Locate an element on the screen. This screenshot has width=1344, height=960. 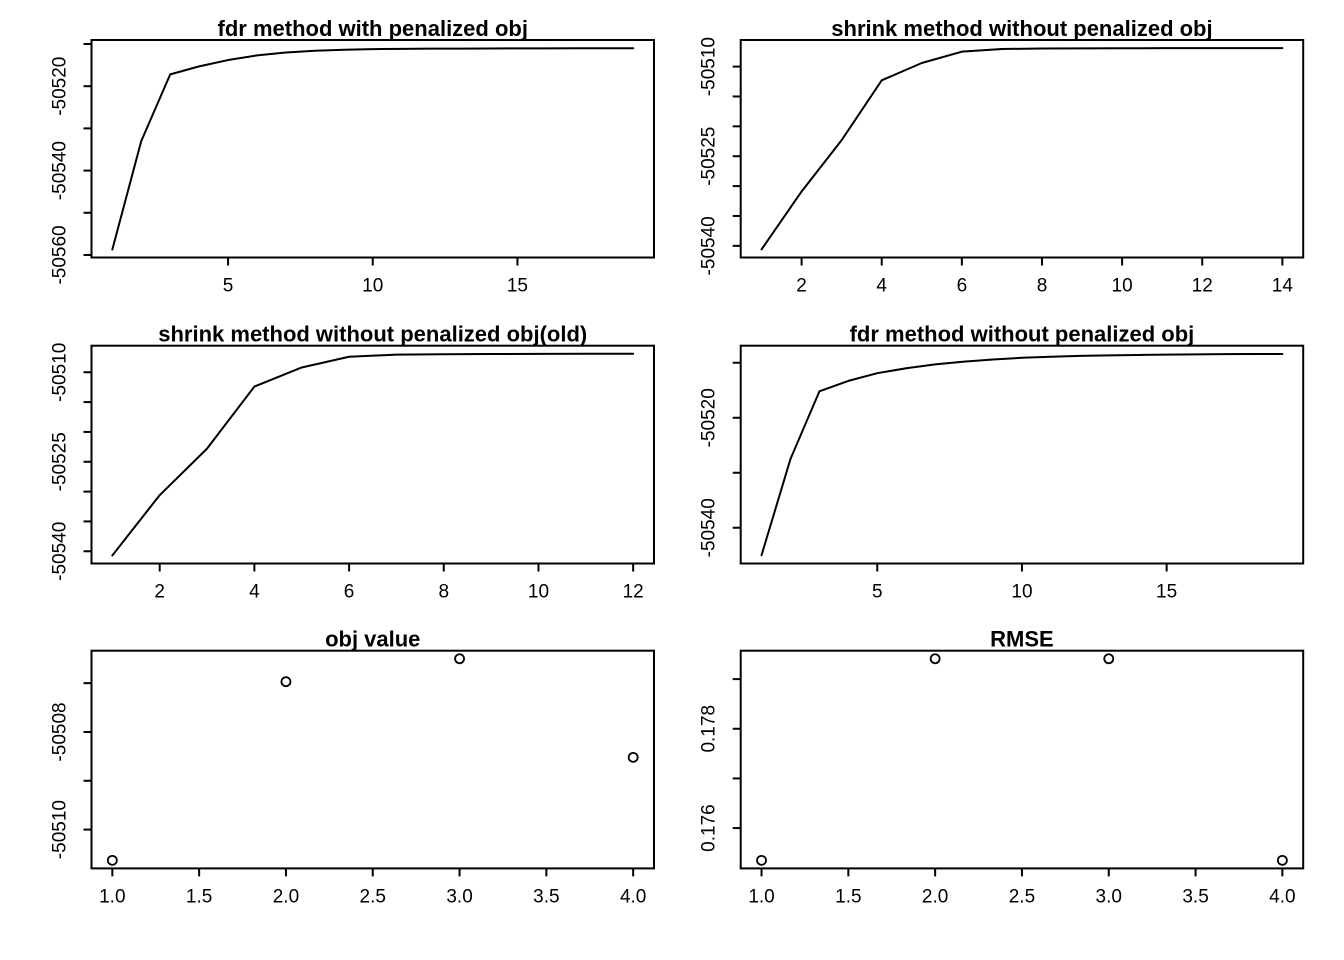
panel-title: fdr method without penalized obj is located at coordinates (1022, 334).